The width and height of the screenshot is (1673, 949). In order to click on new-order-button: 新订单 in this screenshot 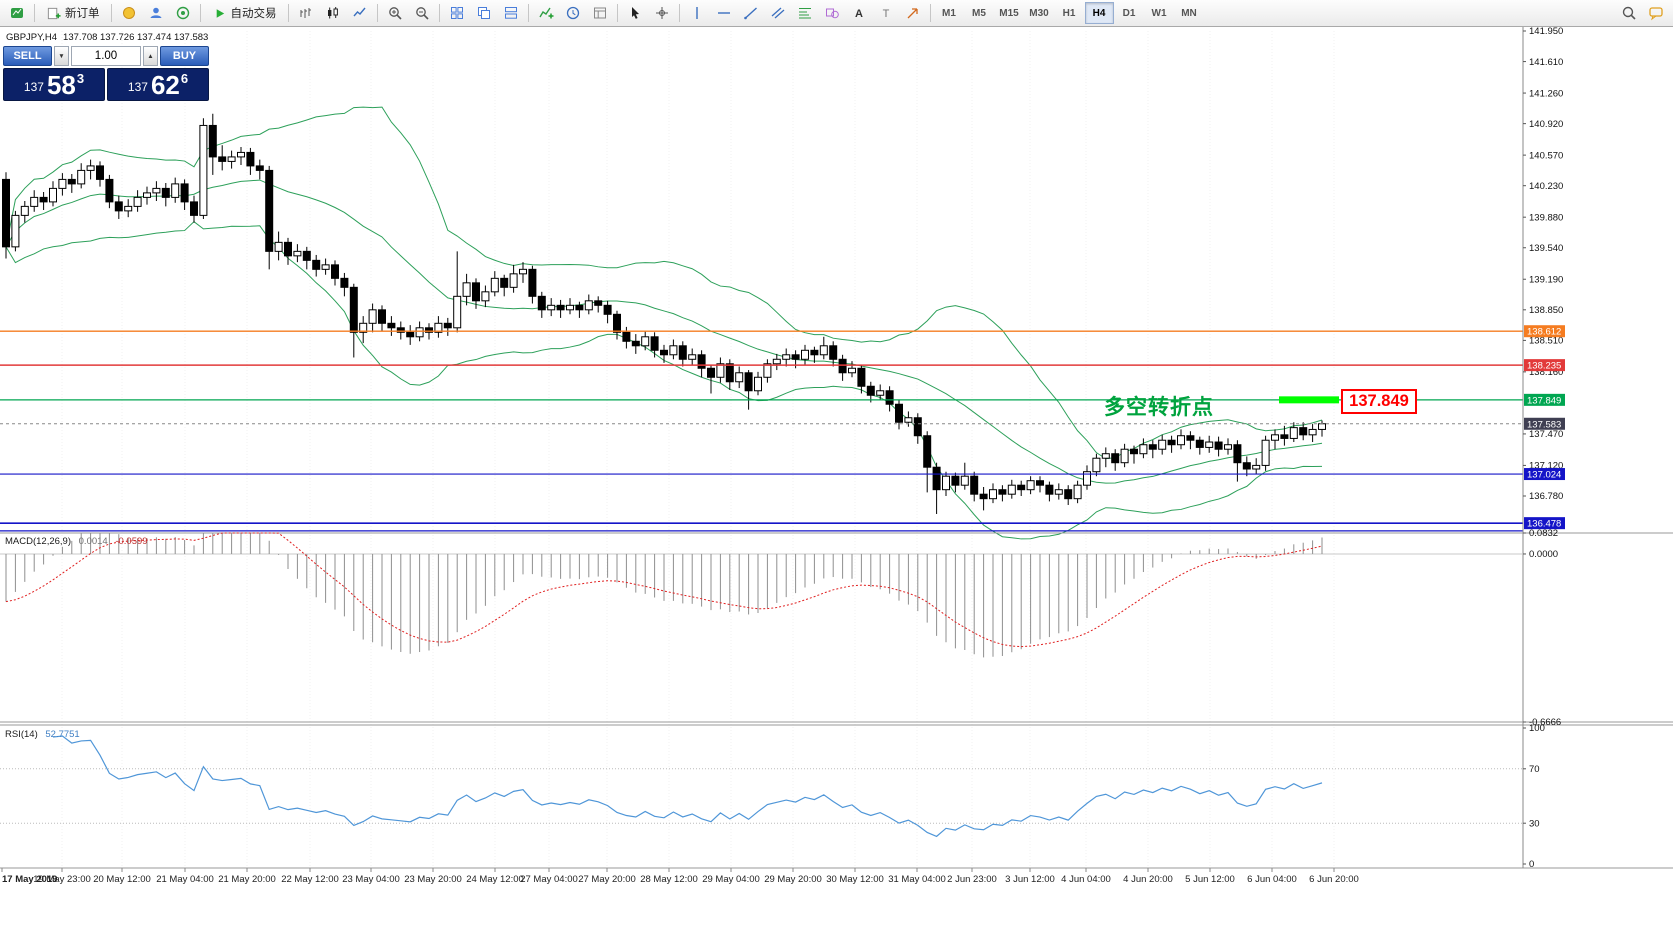, I will do `click(73, 13)`.